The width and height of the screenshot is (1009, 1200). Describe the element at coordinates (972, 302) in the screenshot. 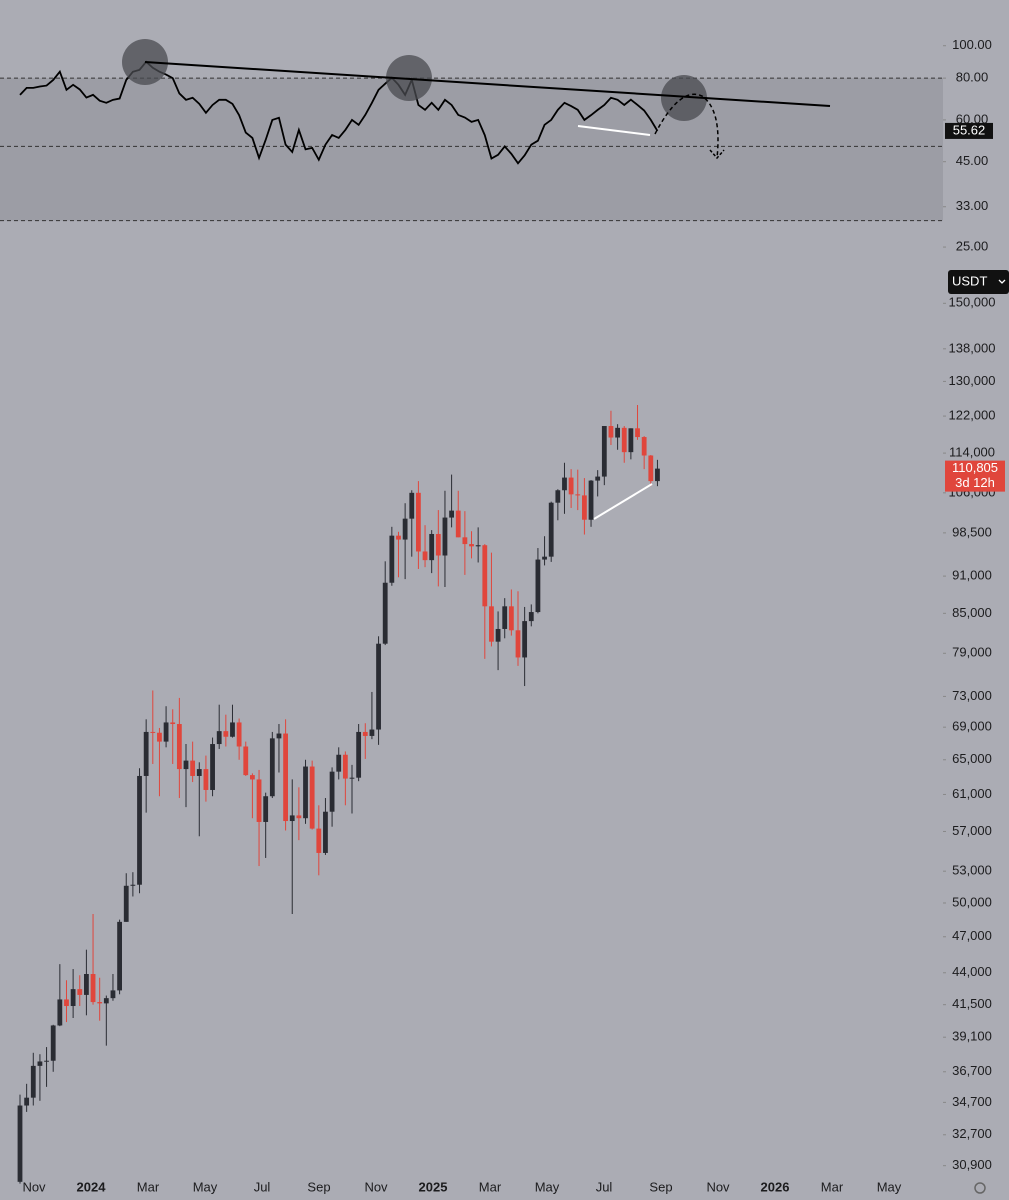

I see `y-tick-label: 150,000` at that location.